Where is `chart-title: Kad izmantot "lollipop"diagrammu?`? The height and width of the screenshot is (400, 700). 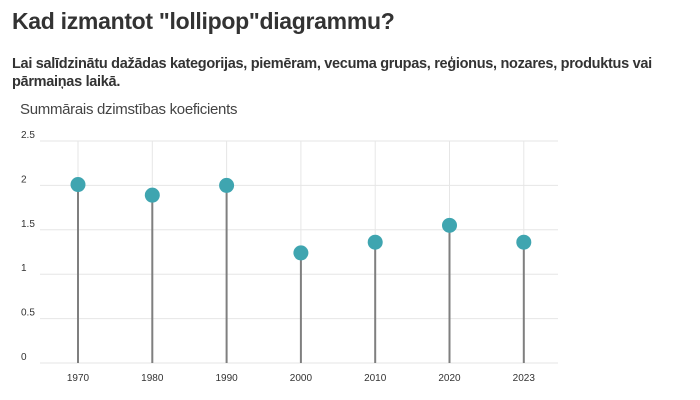 chart-title: Kad izmantot "lollipop"diagrammu? is located at coordinates (203, 21).